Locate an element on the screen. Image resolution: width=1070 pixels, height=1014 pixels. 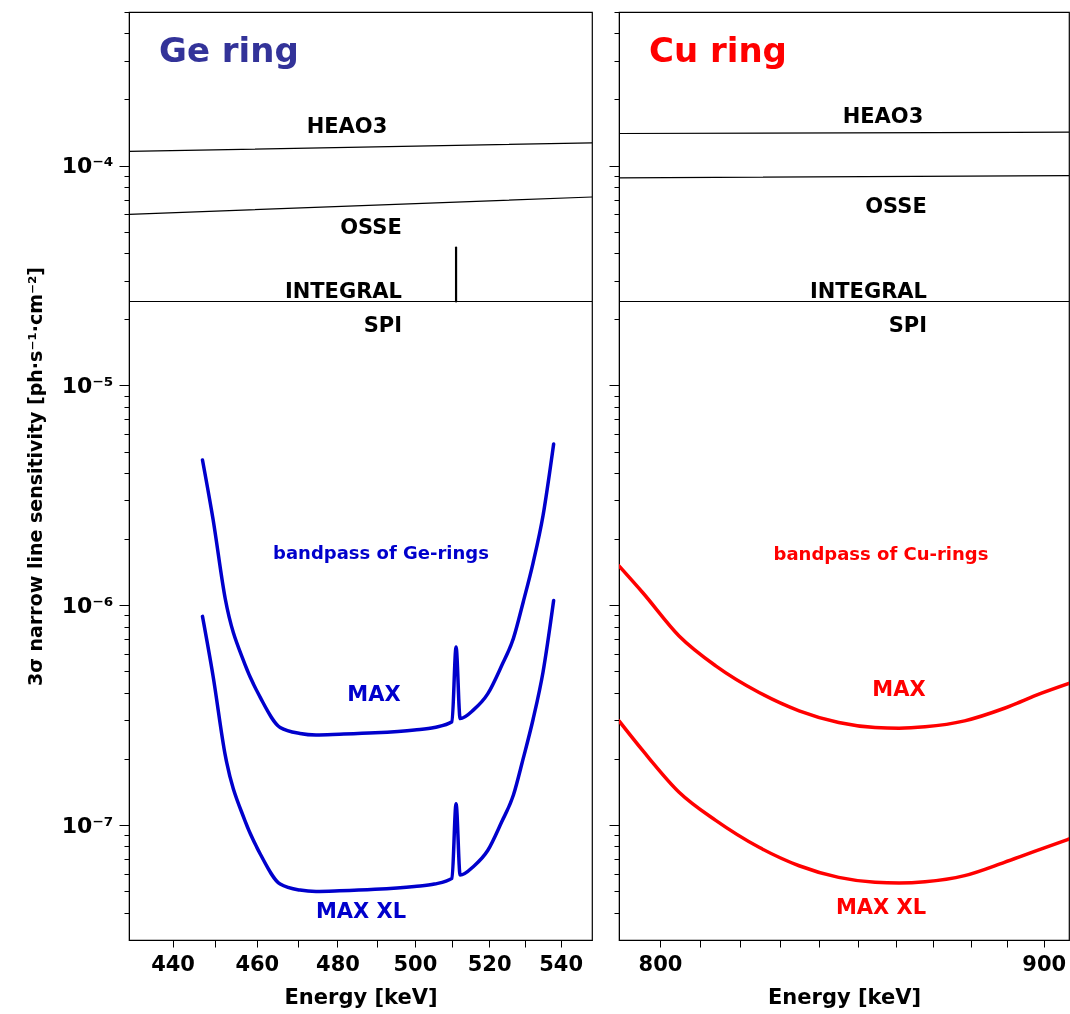
text: Ge ring is located at coordinates (229, 50).